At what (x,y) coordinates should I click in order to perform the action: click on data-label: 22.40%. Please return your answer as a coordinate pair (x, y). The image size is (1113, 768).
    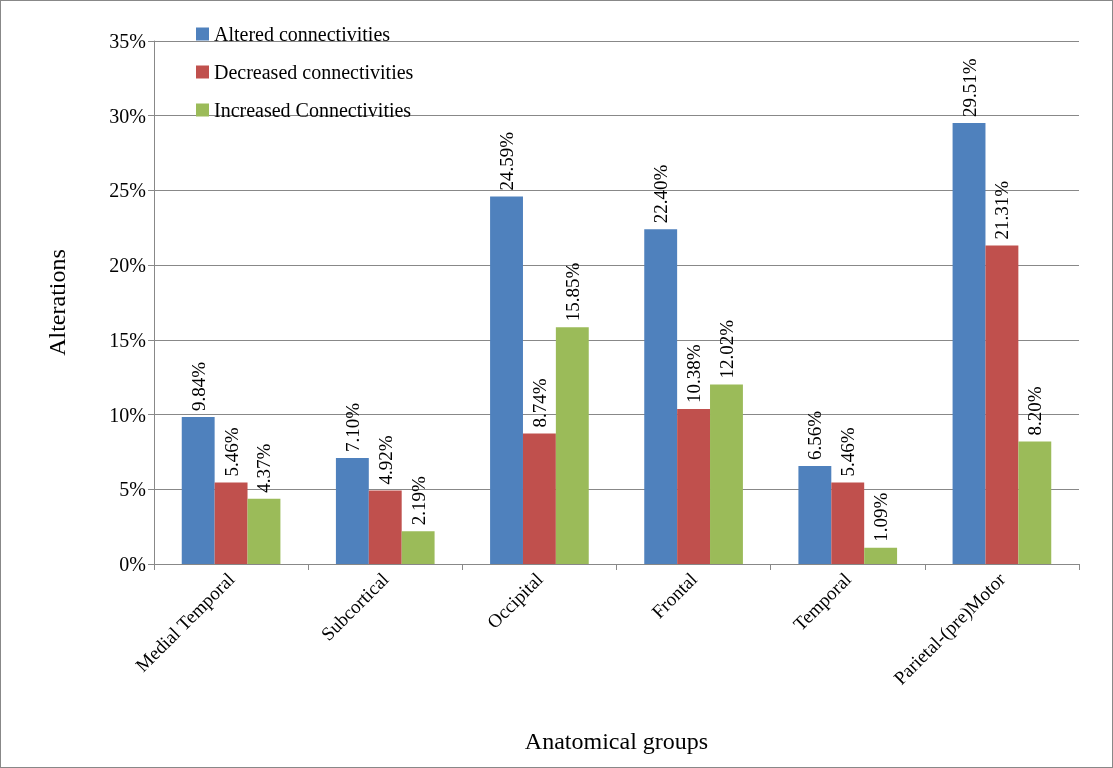
    Looking at the image, I should click on (661, 194).